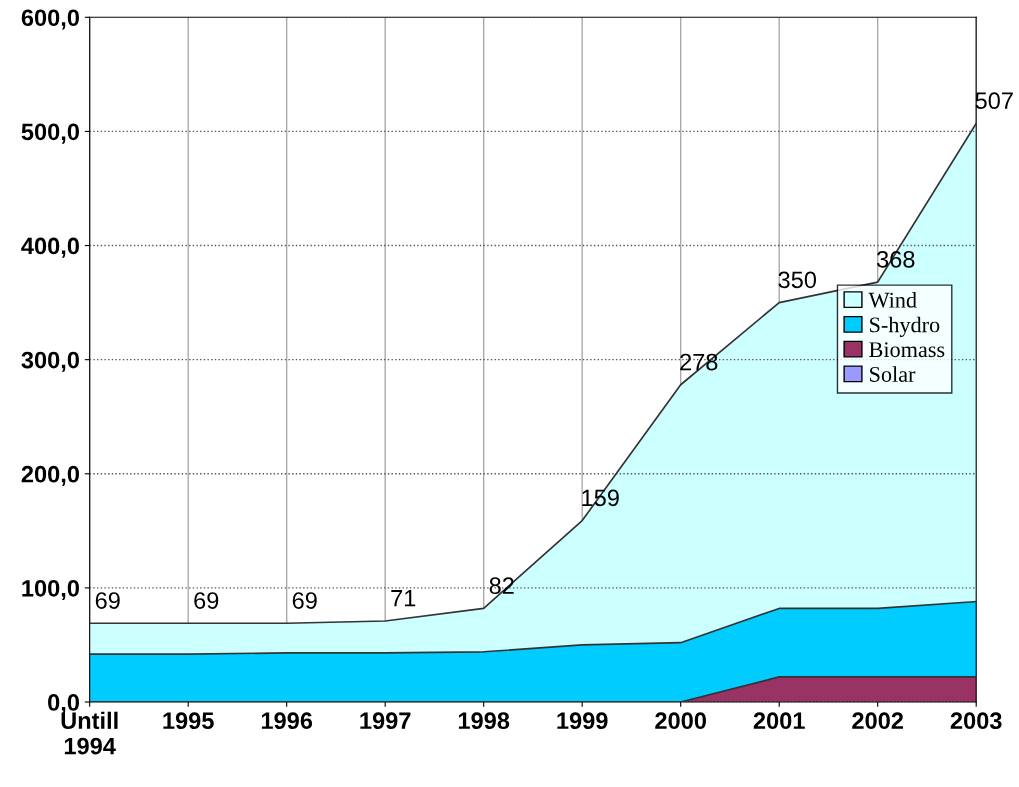  What do you see at coordinates (50, 590) in the screenshot?
I see `y-tick-label: 100,0` at bounding box center [50, 590].